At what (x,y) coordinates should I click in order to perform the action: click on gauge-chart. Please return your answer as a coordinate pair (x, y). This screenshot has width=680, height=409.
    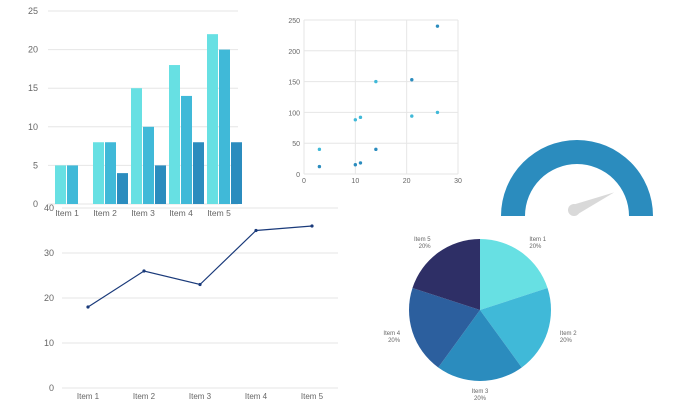
    Looking at the image, I should click on (577, 178).